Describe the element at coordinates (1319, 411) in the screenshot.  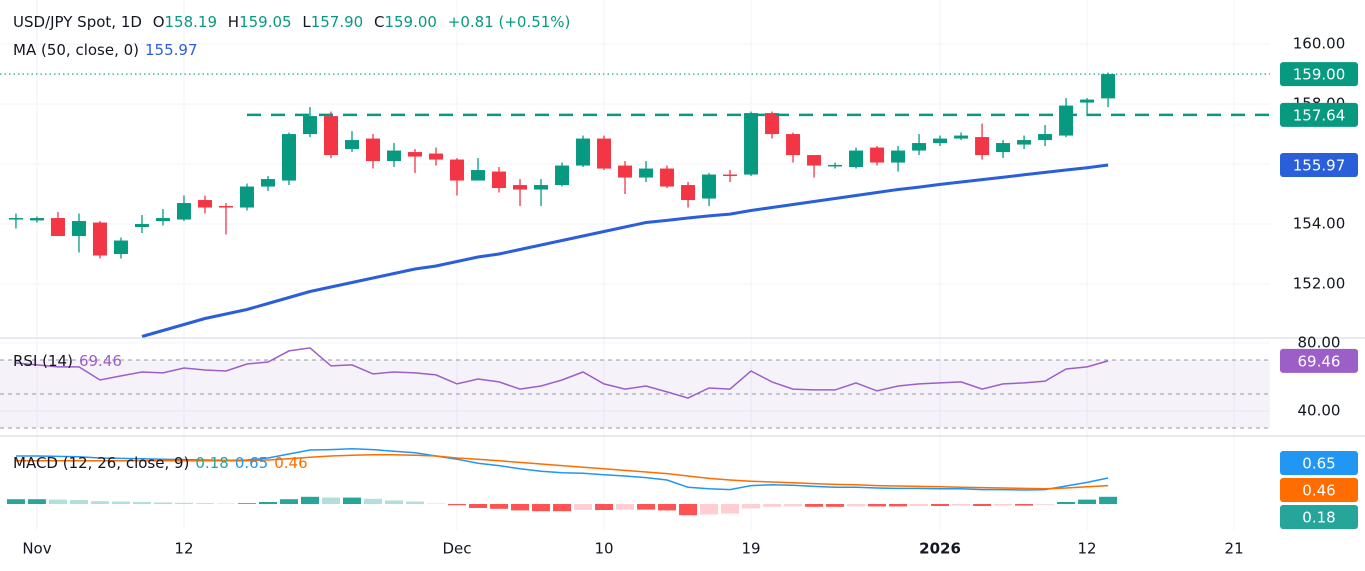
I see `y-tick-label: 40.00` at that location.